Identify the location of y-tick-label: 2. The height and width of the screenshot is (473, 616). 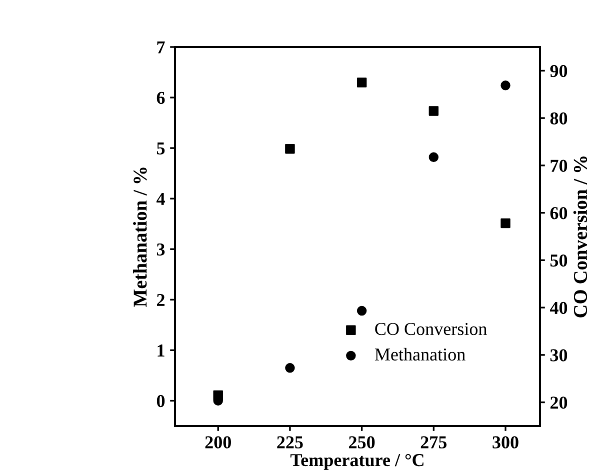
(160, 300).